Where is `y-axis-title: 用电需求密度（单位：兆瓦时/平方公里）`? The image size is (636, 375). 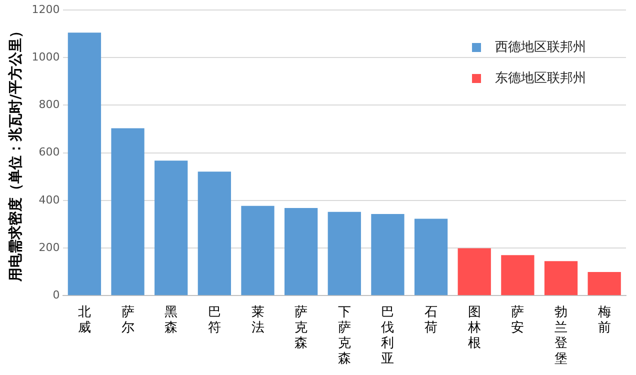
y-axis-title: 用电需求密度（单位：兆瓦时/平方公里） is located at coordinates (15, 153).